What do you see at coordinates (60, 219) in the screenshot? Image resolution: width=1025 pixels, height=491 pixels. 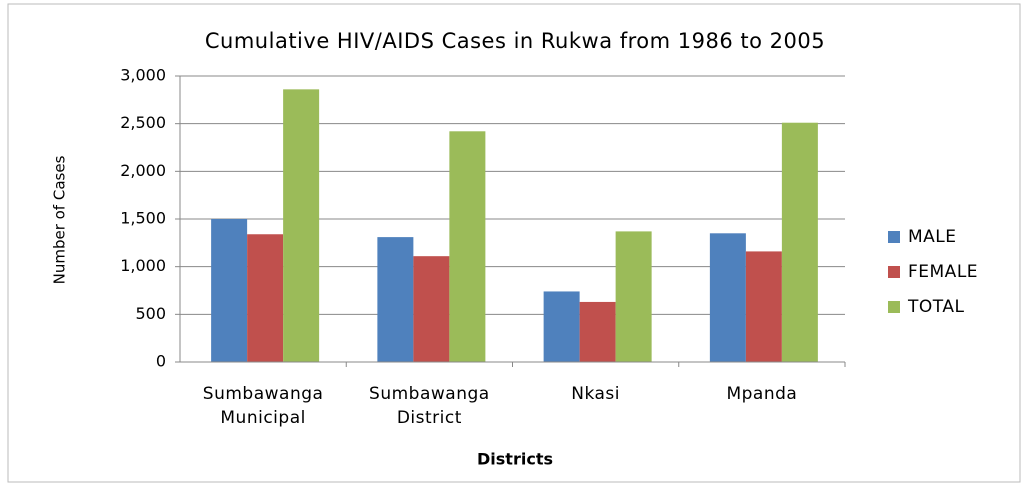 I see `y-axis-label: Number of Cases` at bounding box center [60, 219].